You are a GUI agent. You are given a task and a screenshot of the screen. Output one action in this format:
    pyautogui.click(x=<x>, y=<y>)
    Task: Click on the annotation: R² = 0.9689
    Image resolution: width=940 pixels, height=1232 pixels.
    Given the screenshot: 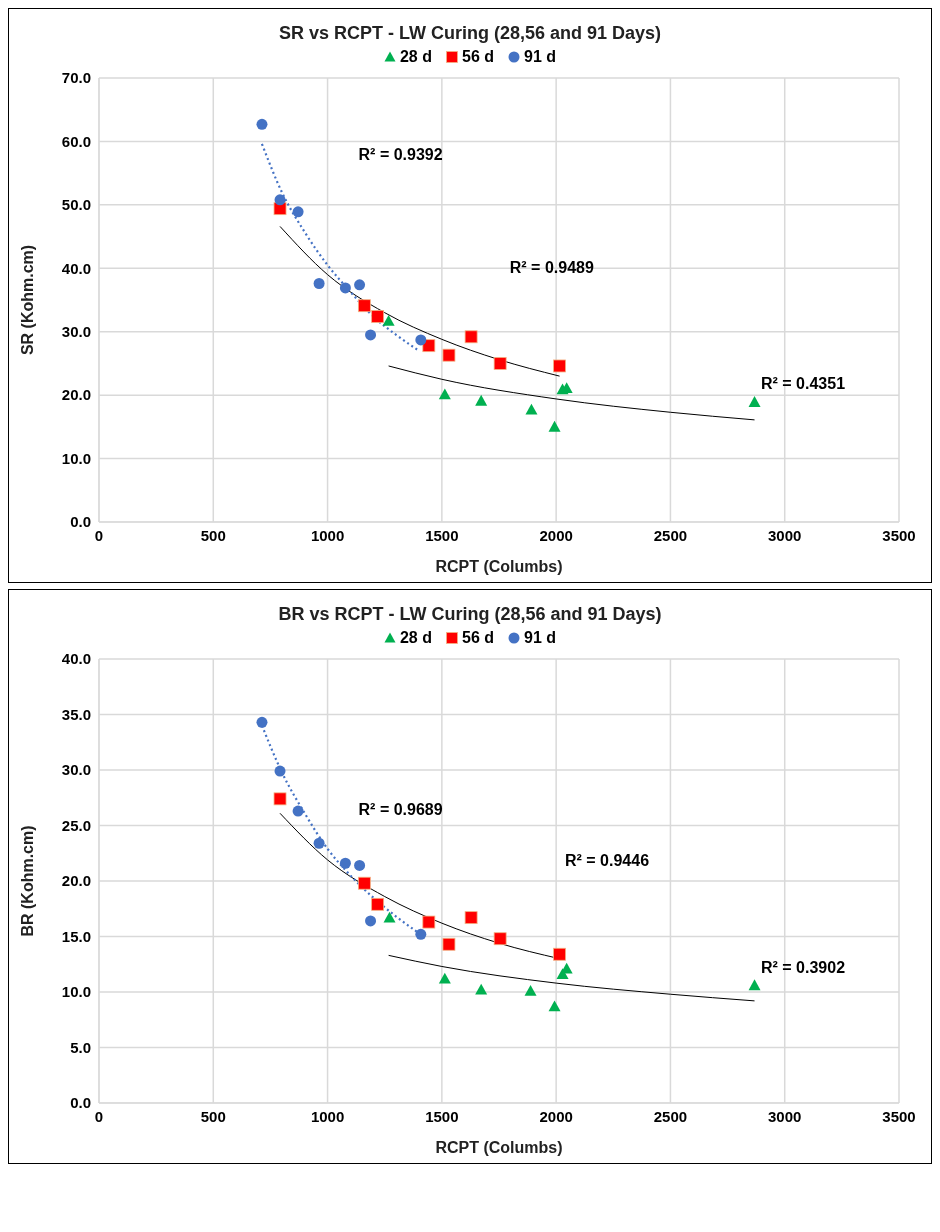 What is the action you would take?
    pyautogui.click(x=400, y=809)
    